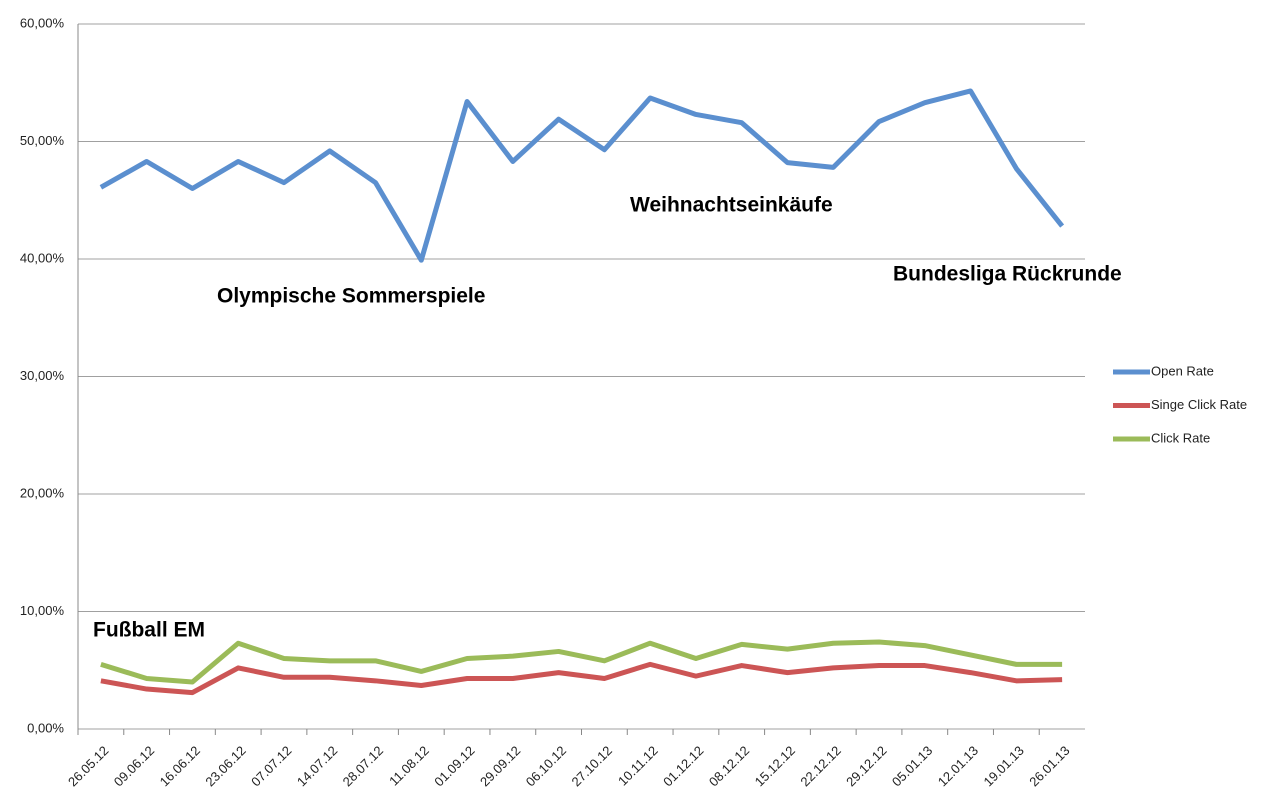  Describe the element at coordinates (271, 766) in the screenshot. I see `x-tick-label: 07.07.12` at that location.